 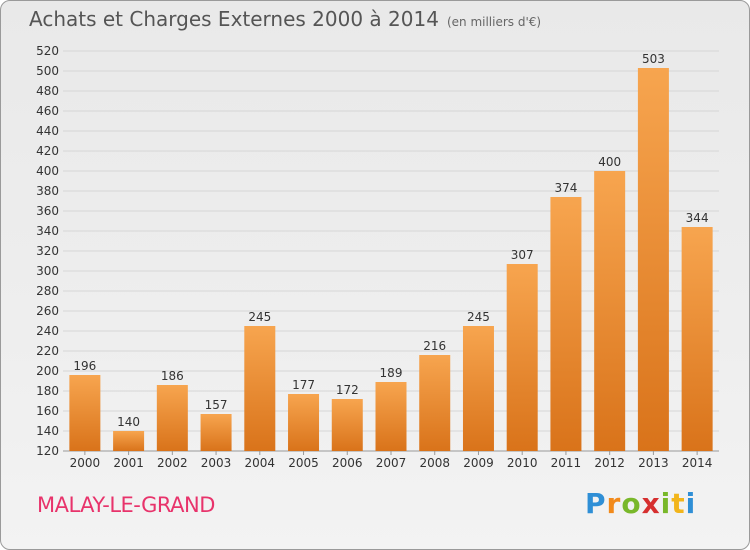 I want to click on x-tick-label-2008: 2008, so click(x=434, y=463).